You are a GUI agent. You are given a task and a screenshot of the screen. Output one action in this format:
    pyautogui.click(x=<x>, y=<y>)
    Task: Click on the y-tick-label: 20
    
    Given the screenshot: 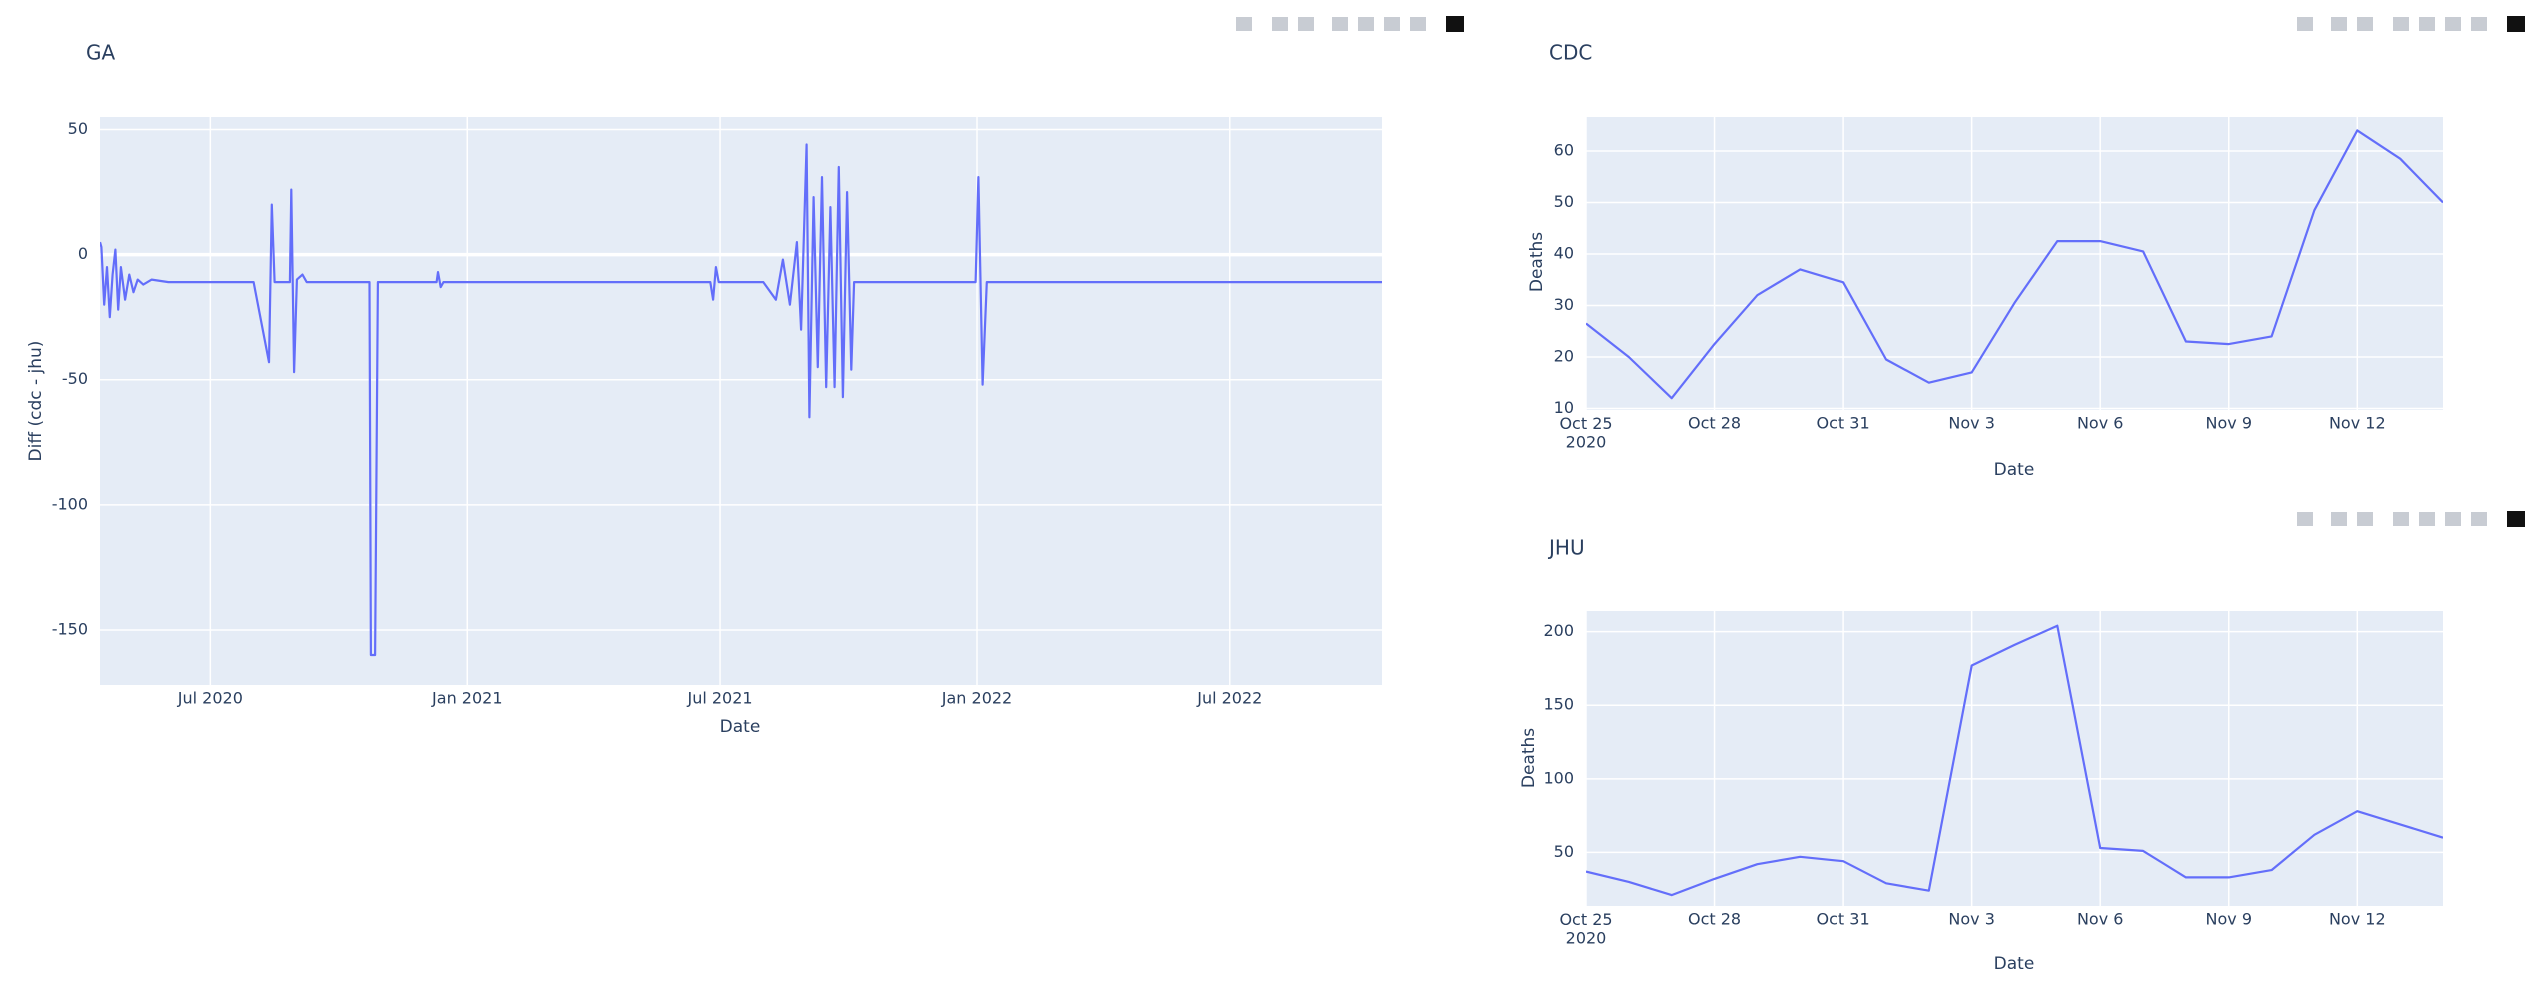 What is the action you would take?
    pyautogui.click(x=1564, y=355)
    